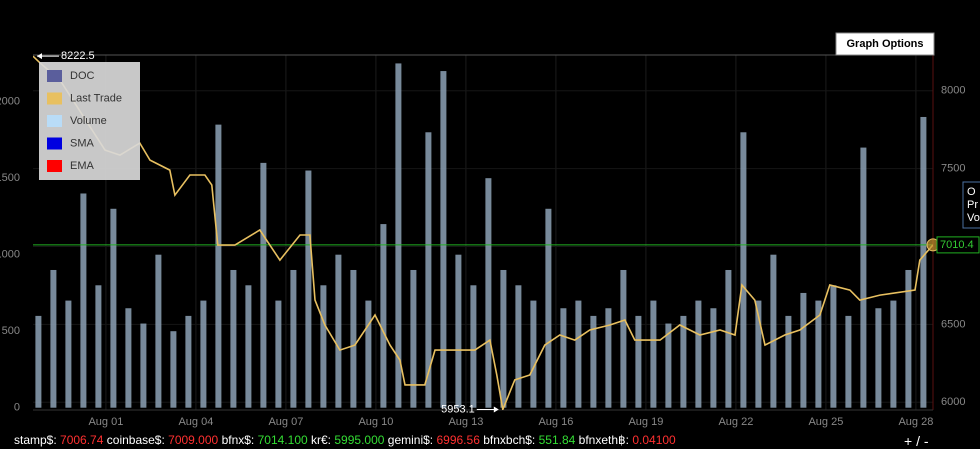  I want to click on ticker-value: 7006.74, so click(82, 440).